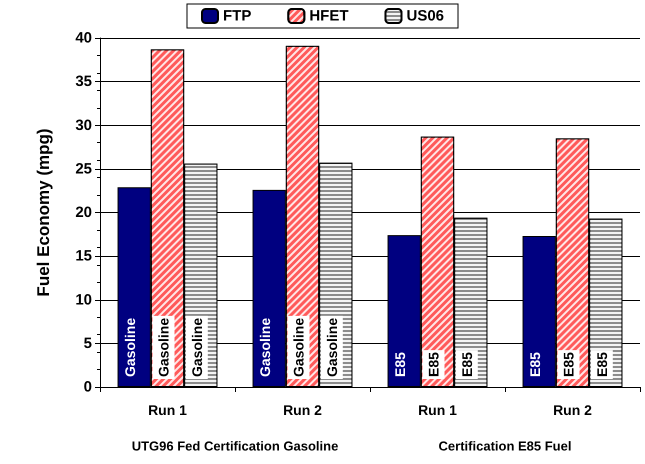  Describe the element at coordinates (83, 125) in the screenshot. I see `y-tick-label: 30` at that location.